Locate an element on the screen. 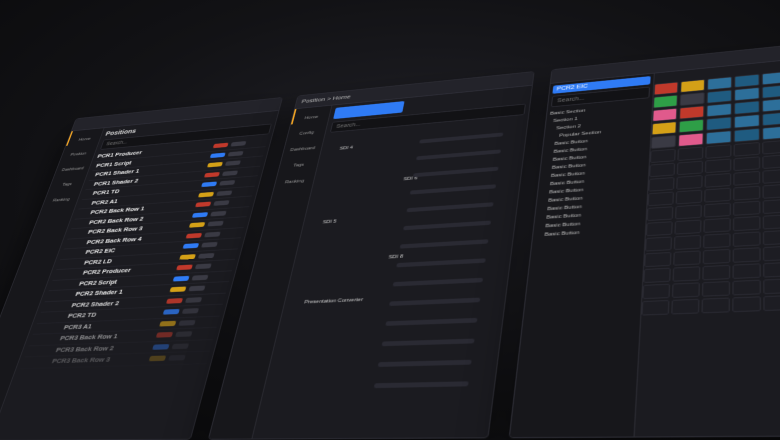 The width and height of the screenshot is (780, 440). device-item: SDI 4 is located at coordinates (346, 149).